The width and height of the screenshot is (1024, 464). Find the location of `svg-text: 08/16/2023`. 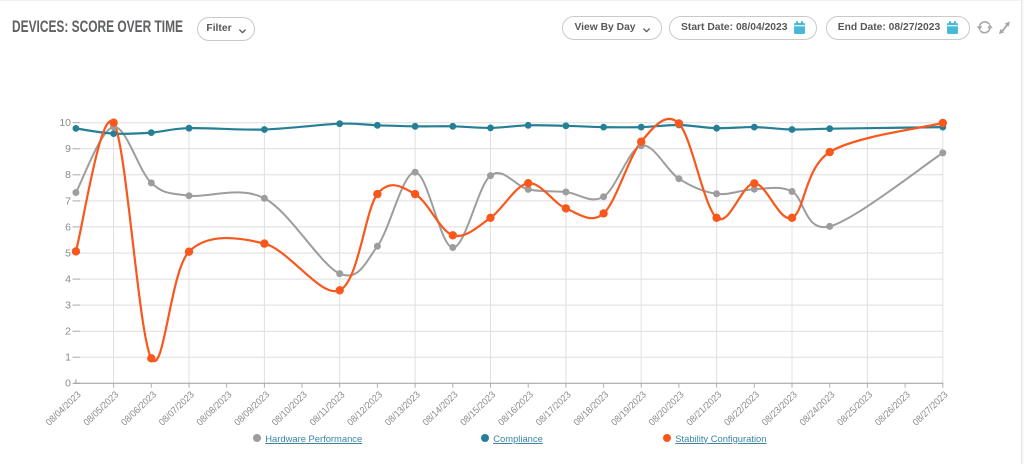

svg-text: 08/16/2023 is located at coordinates (516, 408).